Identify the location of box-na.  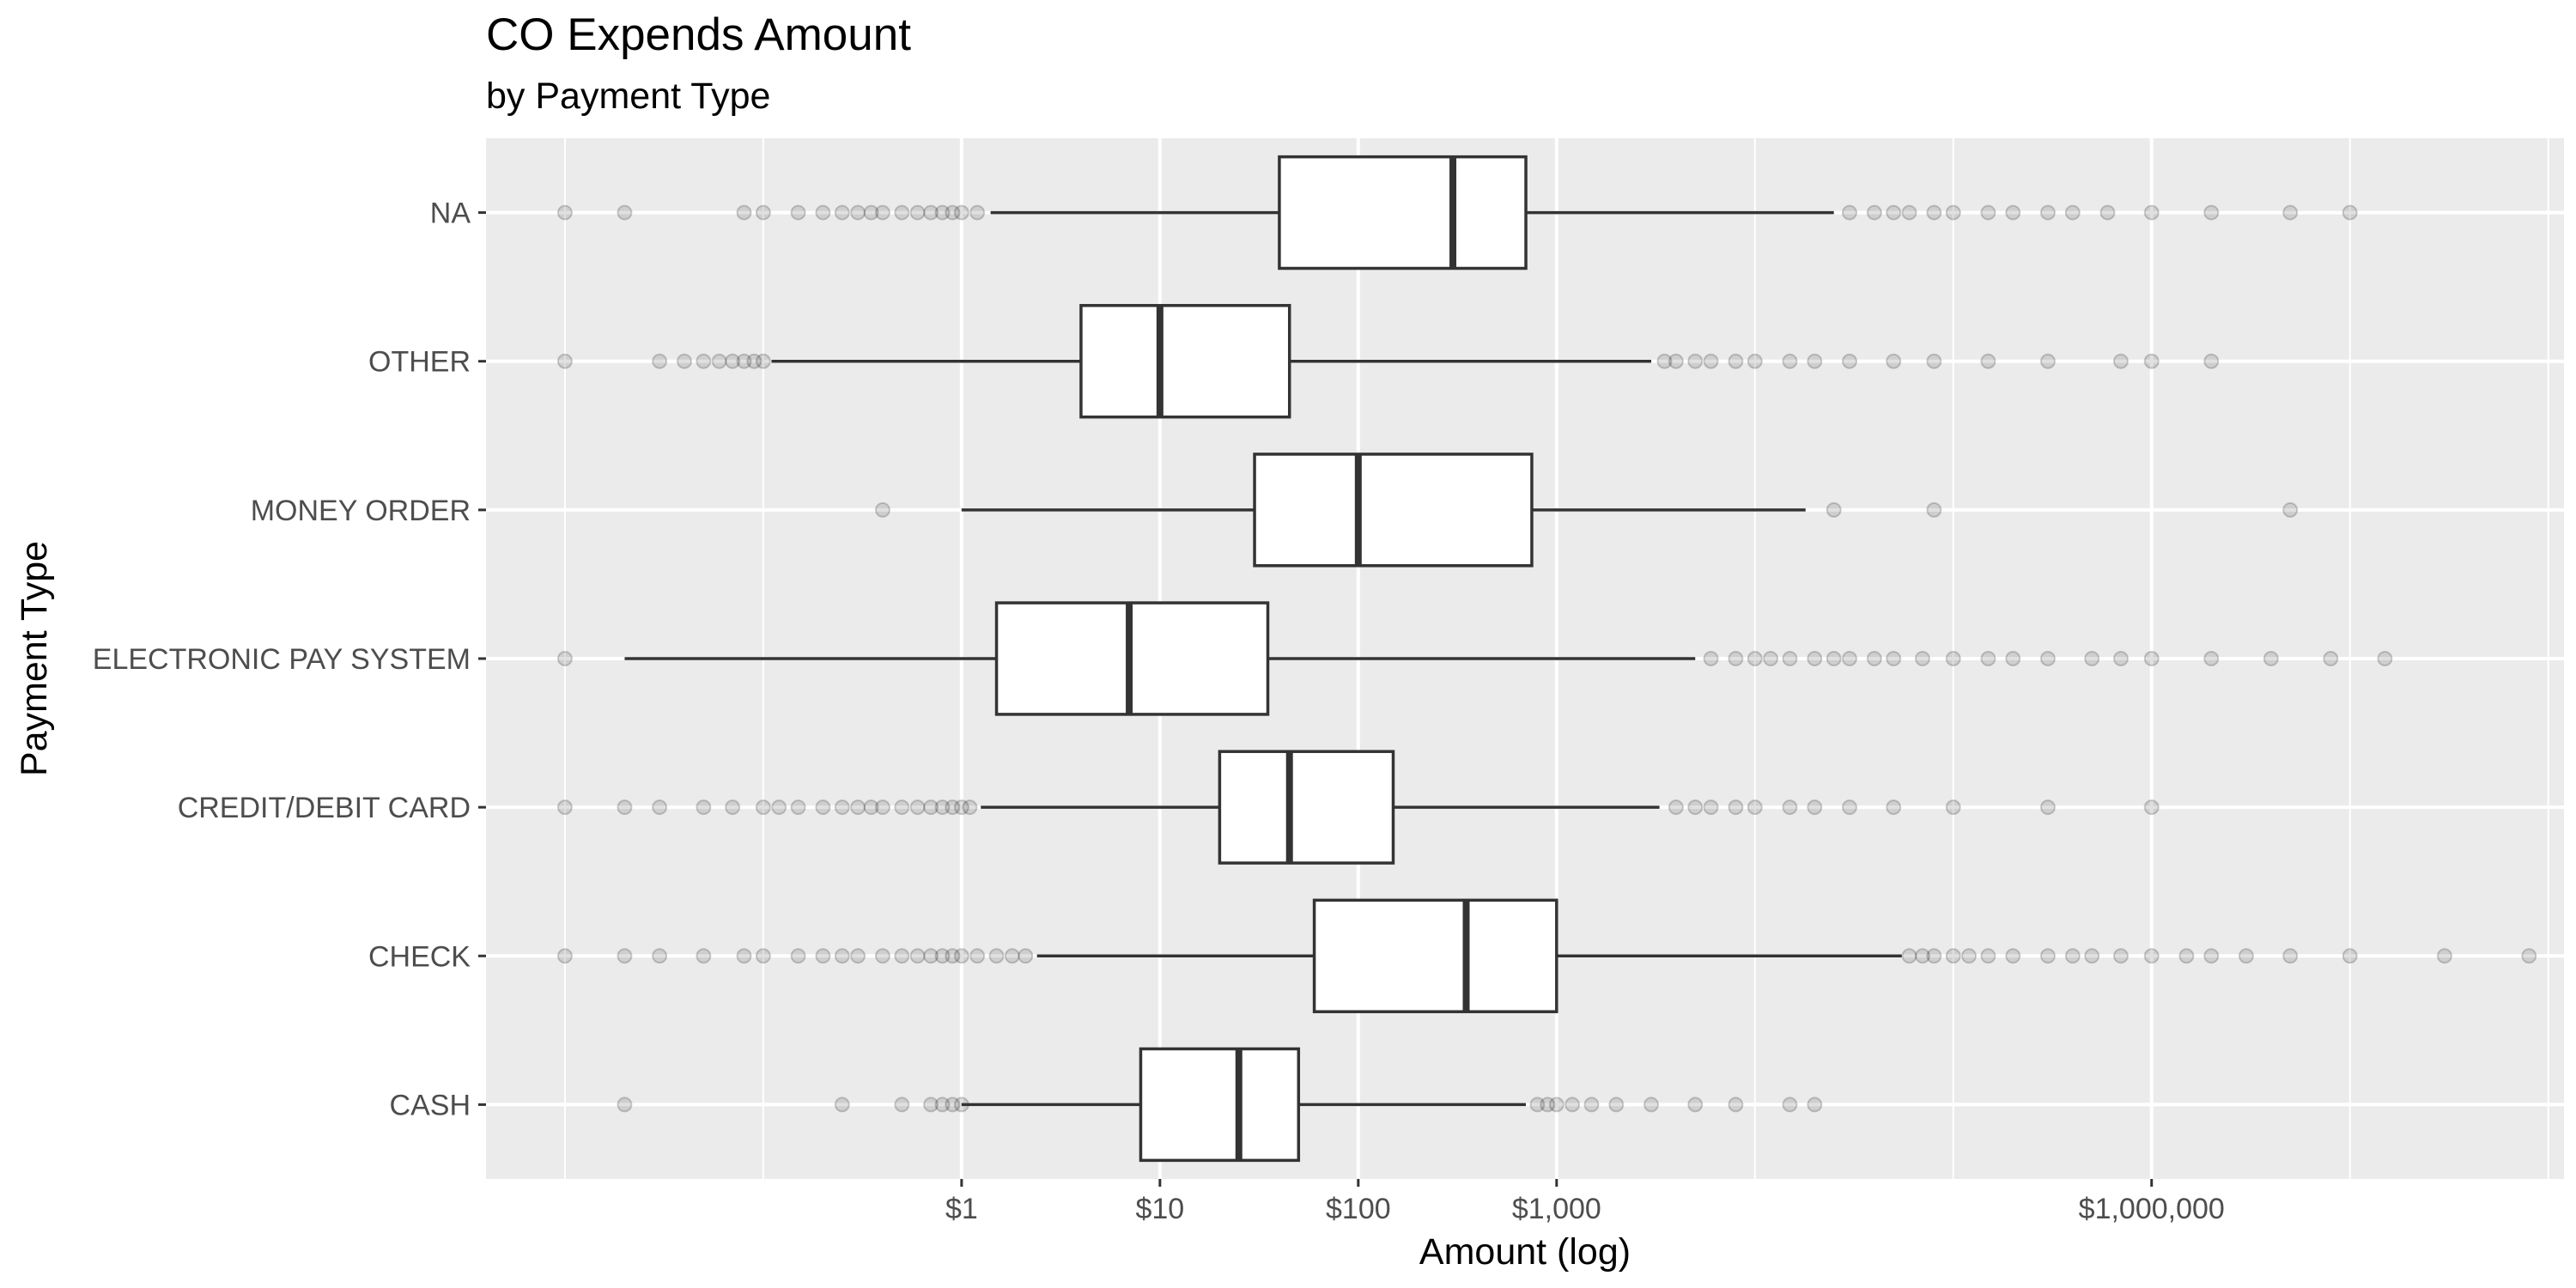
(1457, 213).